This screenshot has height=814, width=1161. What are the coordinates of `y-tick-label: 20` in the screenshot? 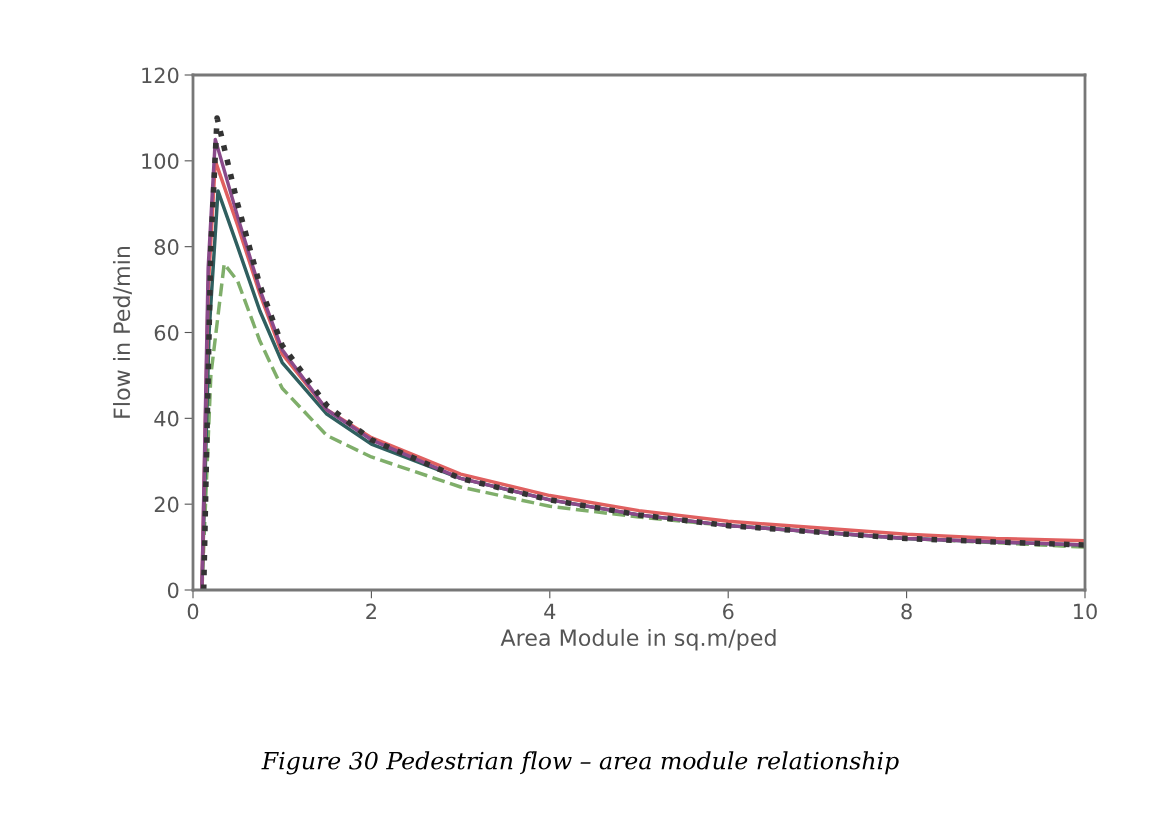 It's located at (166, 504).